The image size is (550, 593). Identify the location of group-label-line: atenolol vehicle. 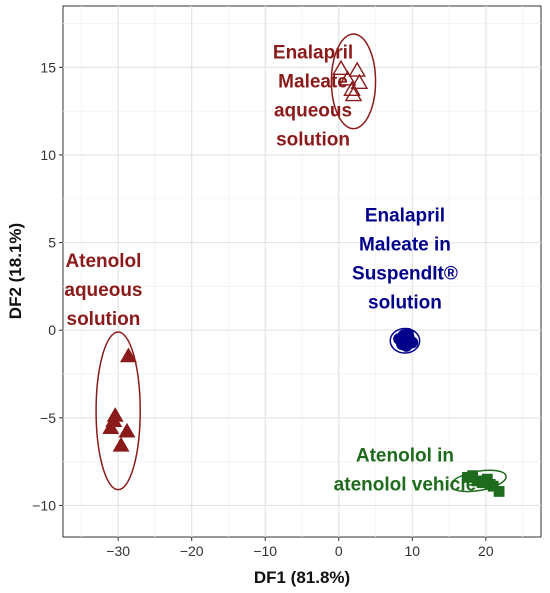
(405, 485).